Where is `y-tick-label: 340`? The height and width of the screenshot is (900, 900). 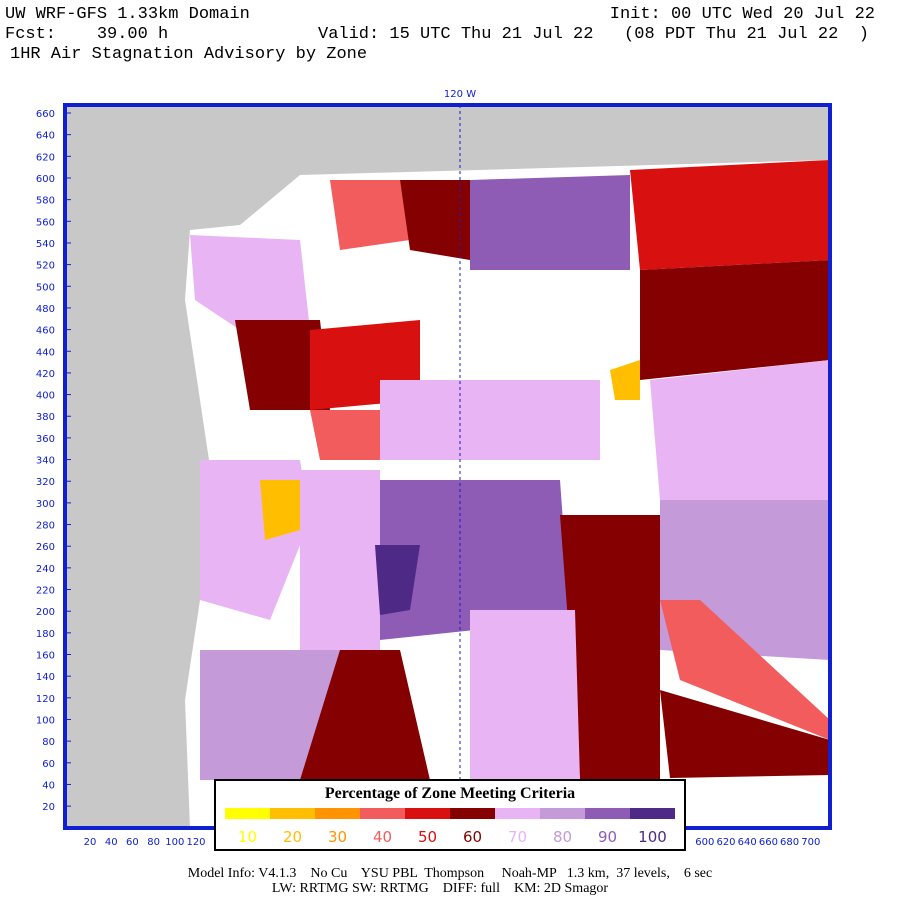
y-tick-label: 340 is located at coordinates (45, 461).